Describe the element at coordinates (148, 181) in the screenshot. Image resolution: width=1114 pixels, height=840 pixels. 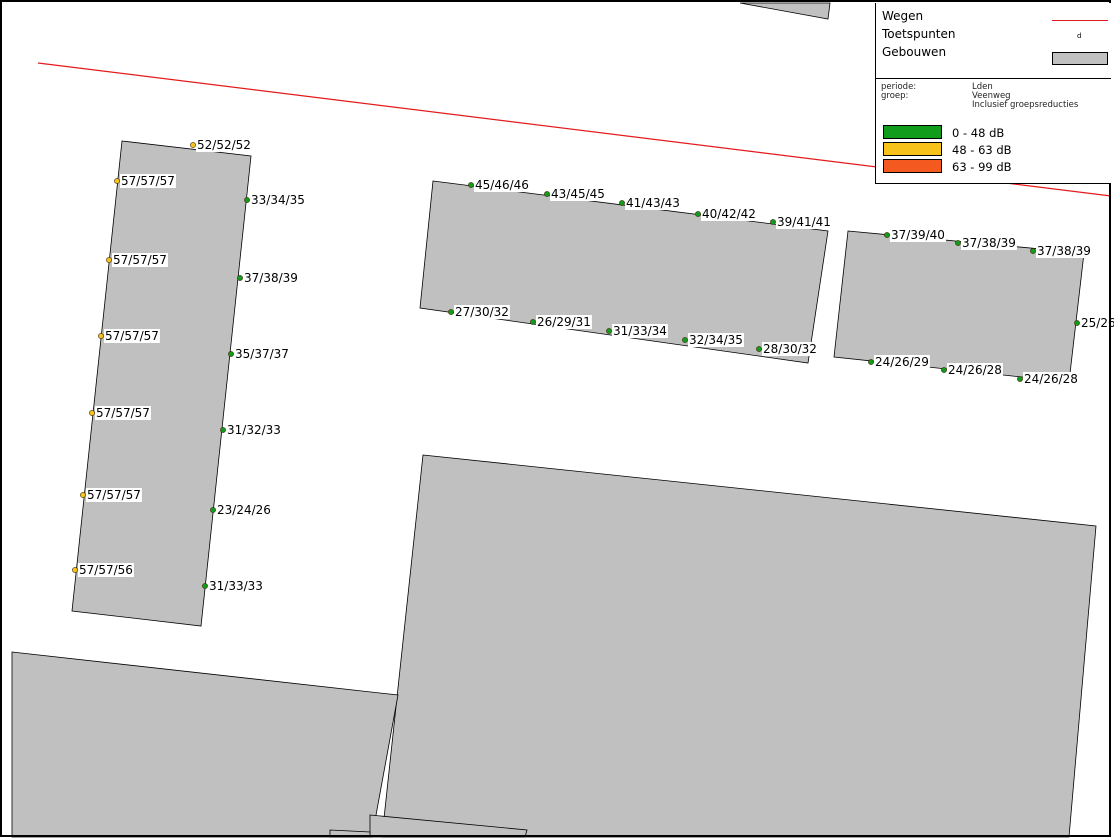
I see `testpoint-label: 57/57/57` at that location.